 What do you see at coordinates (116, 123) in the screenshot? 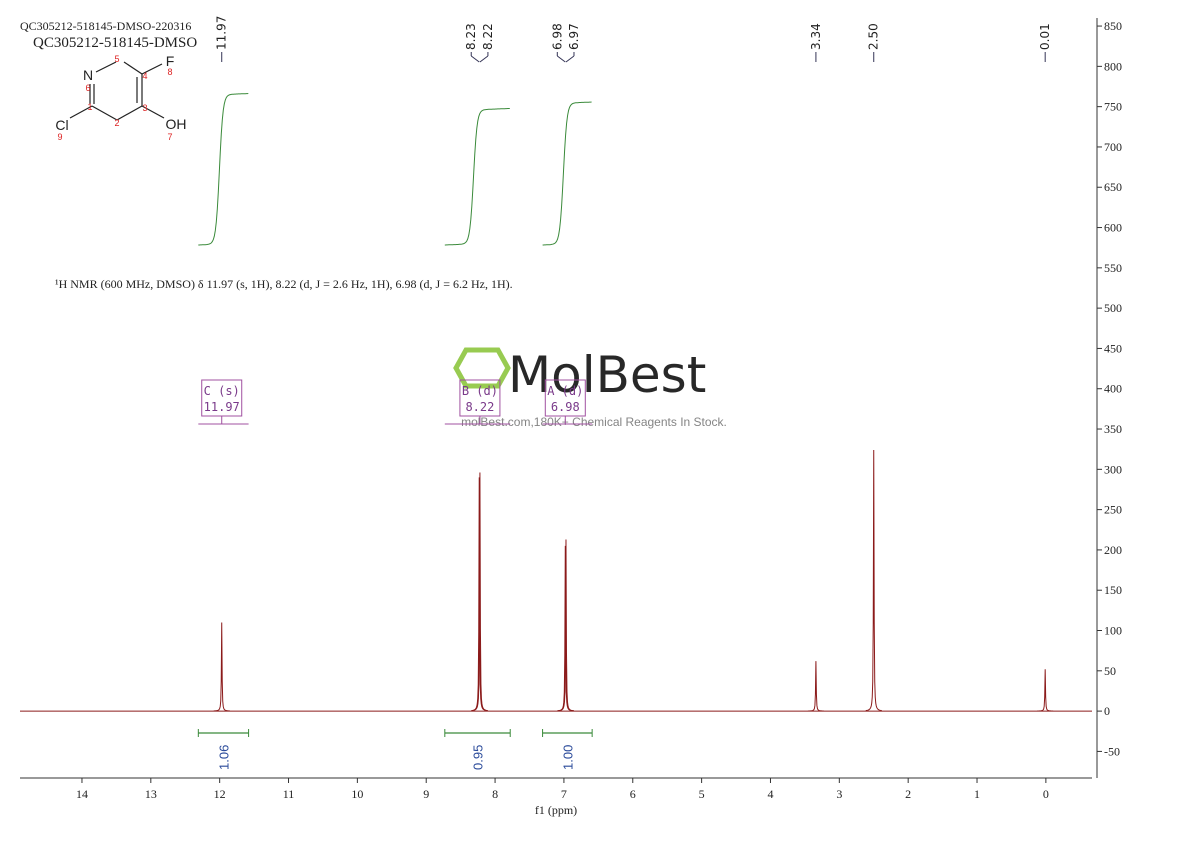
I see `atom-number: 2` at bounding box center [116, 123].